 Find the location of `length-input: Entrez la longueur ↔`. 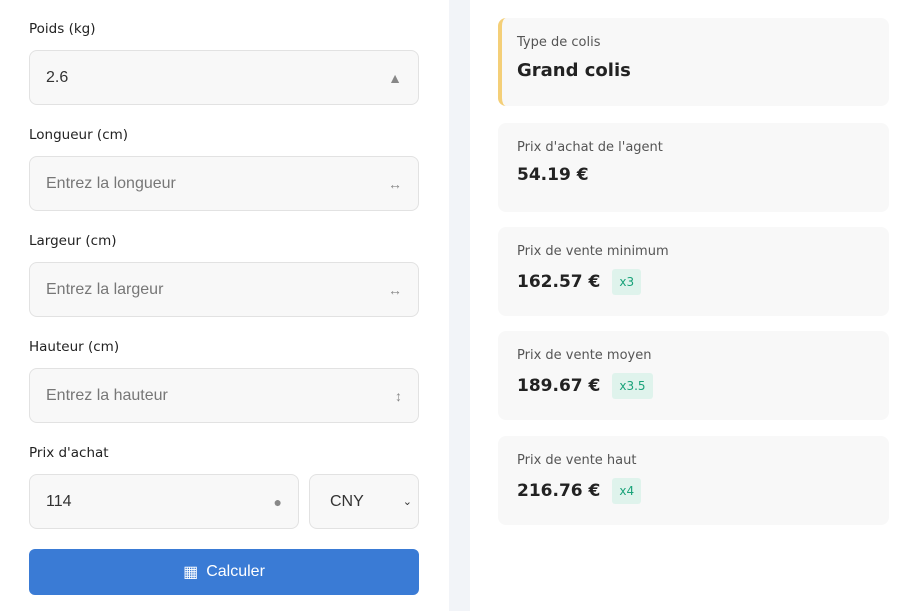

length-input: Entrez la longueur ↔ is located at coordinates (224, 183).